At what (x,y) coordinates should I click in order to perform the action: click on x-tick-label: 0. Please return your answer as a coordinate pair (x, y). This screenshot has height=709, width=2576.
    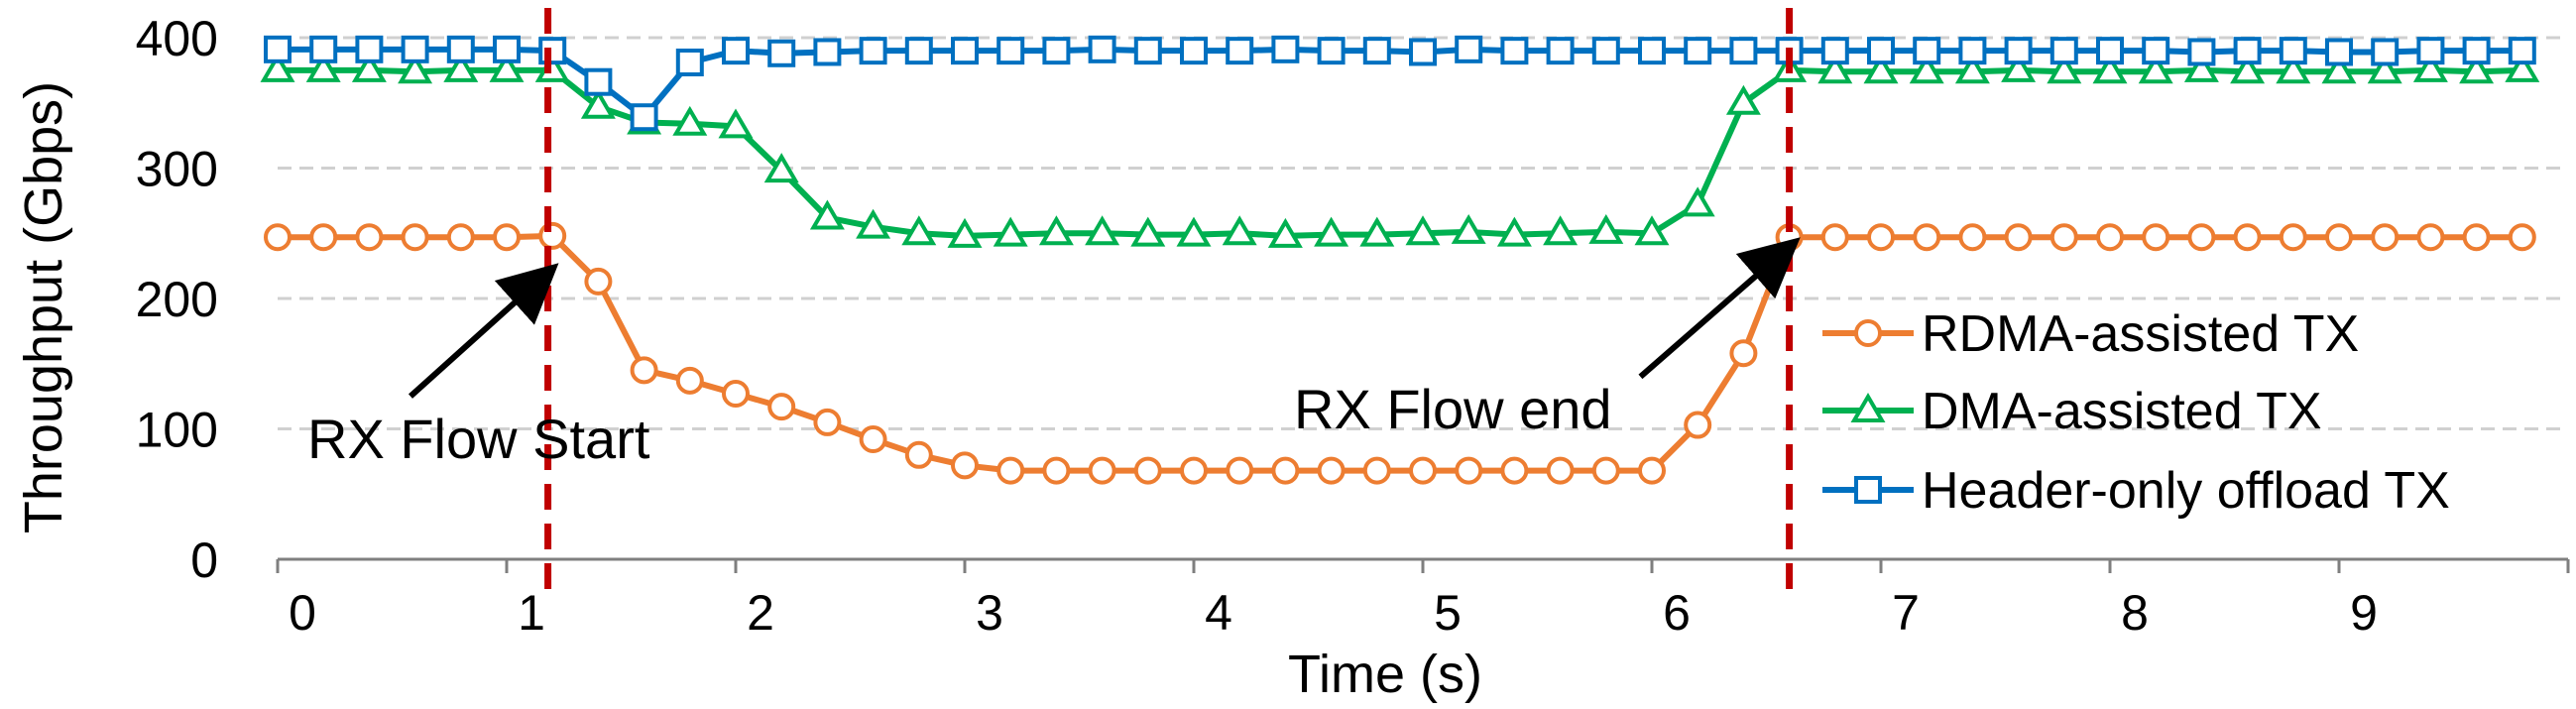
    Looking at the image, I should click on (302, 613).